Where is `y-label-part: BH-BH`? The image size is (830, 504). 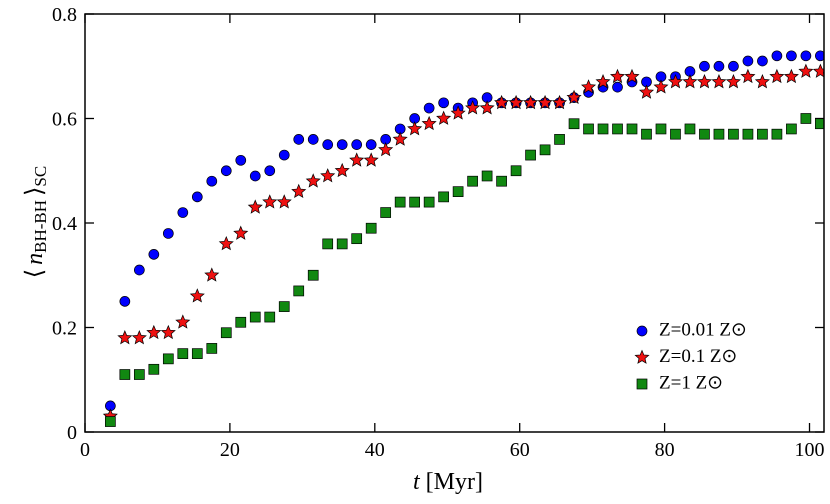
y-label-part: BH-BH is located at coordinates (40, 226).